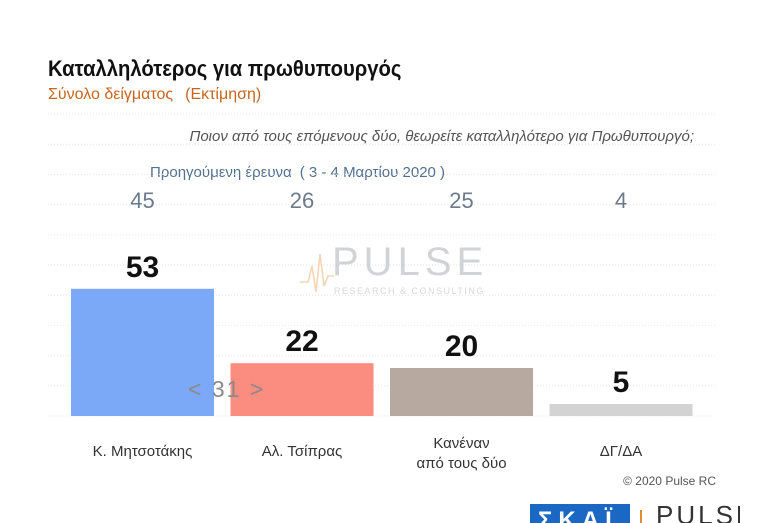  Describe the element at coordinates (621, 382) in the screenshot. I see `bar-value-label: 5` at that location.